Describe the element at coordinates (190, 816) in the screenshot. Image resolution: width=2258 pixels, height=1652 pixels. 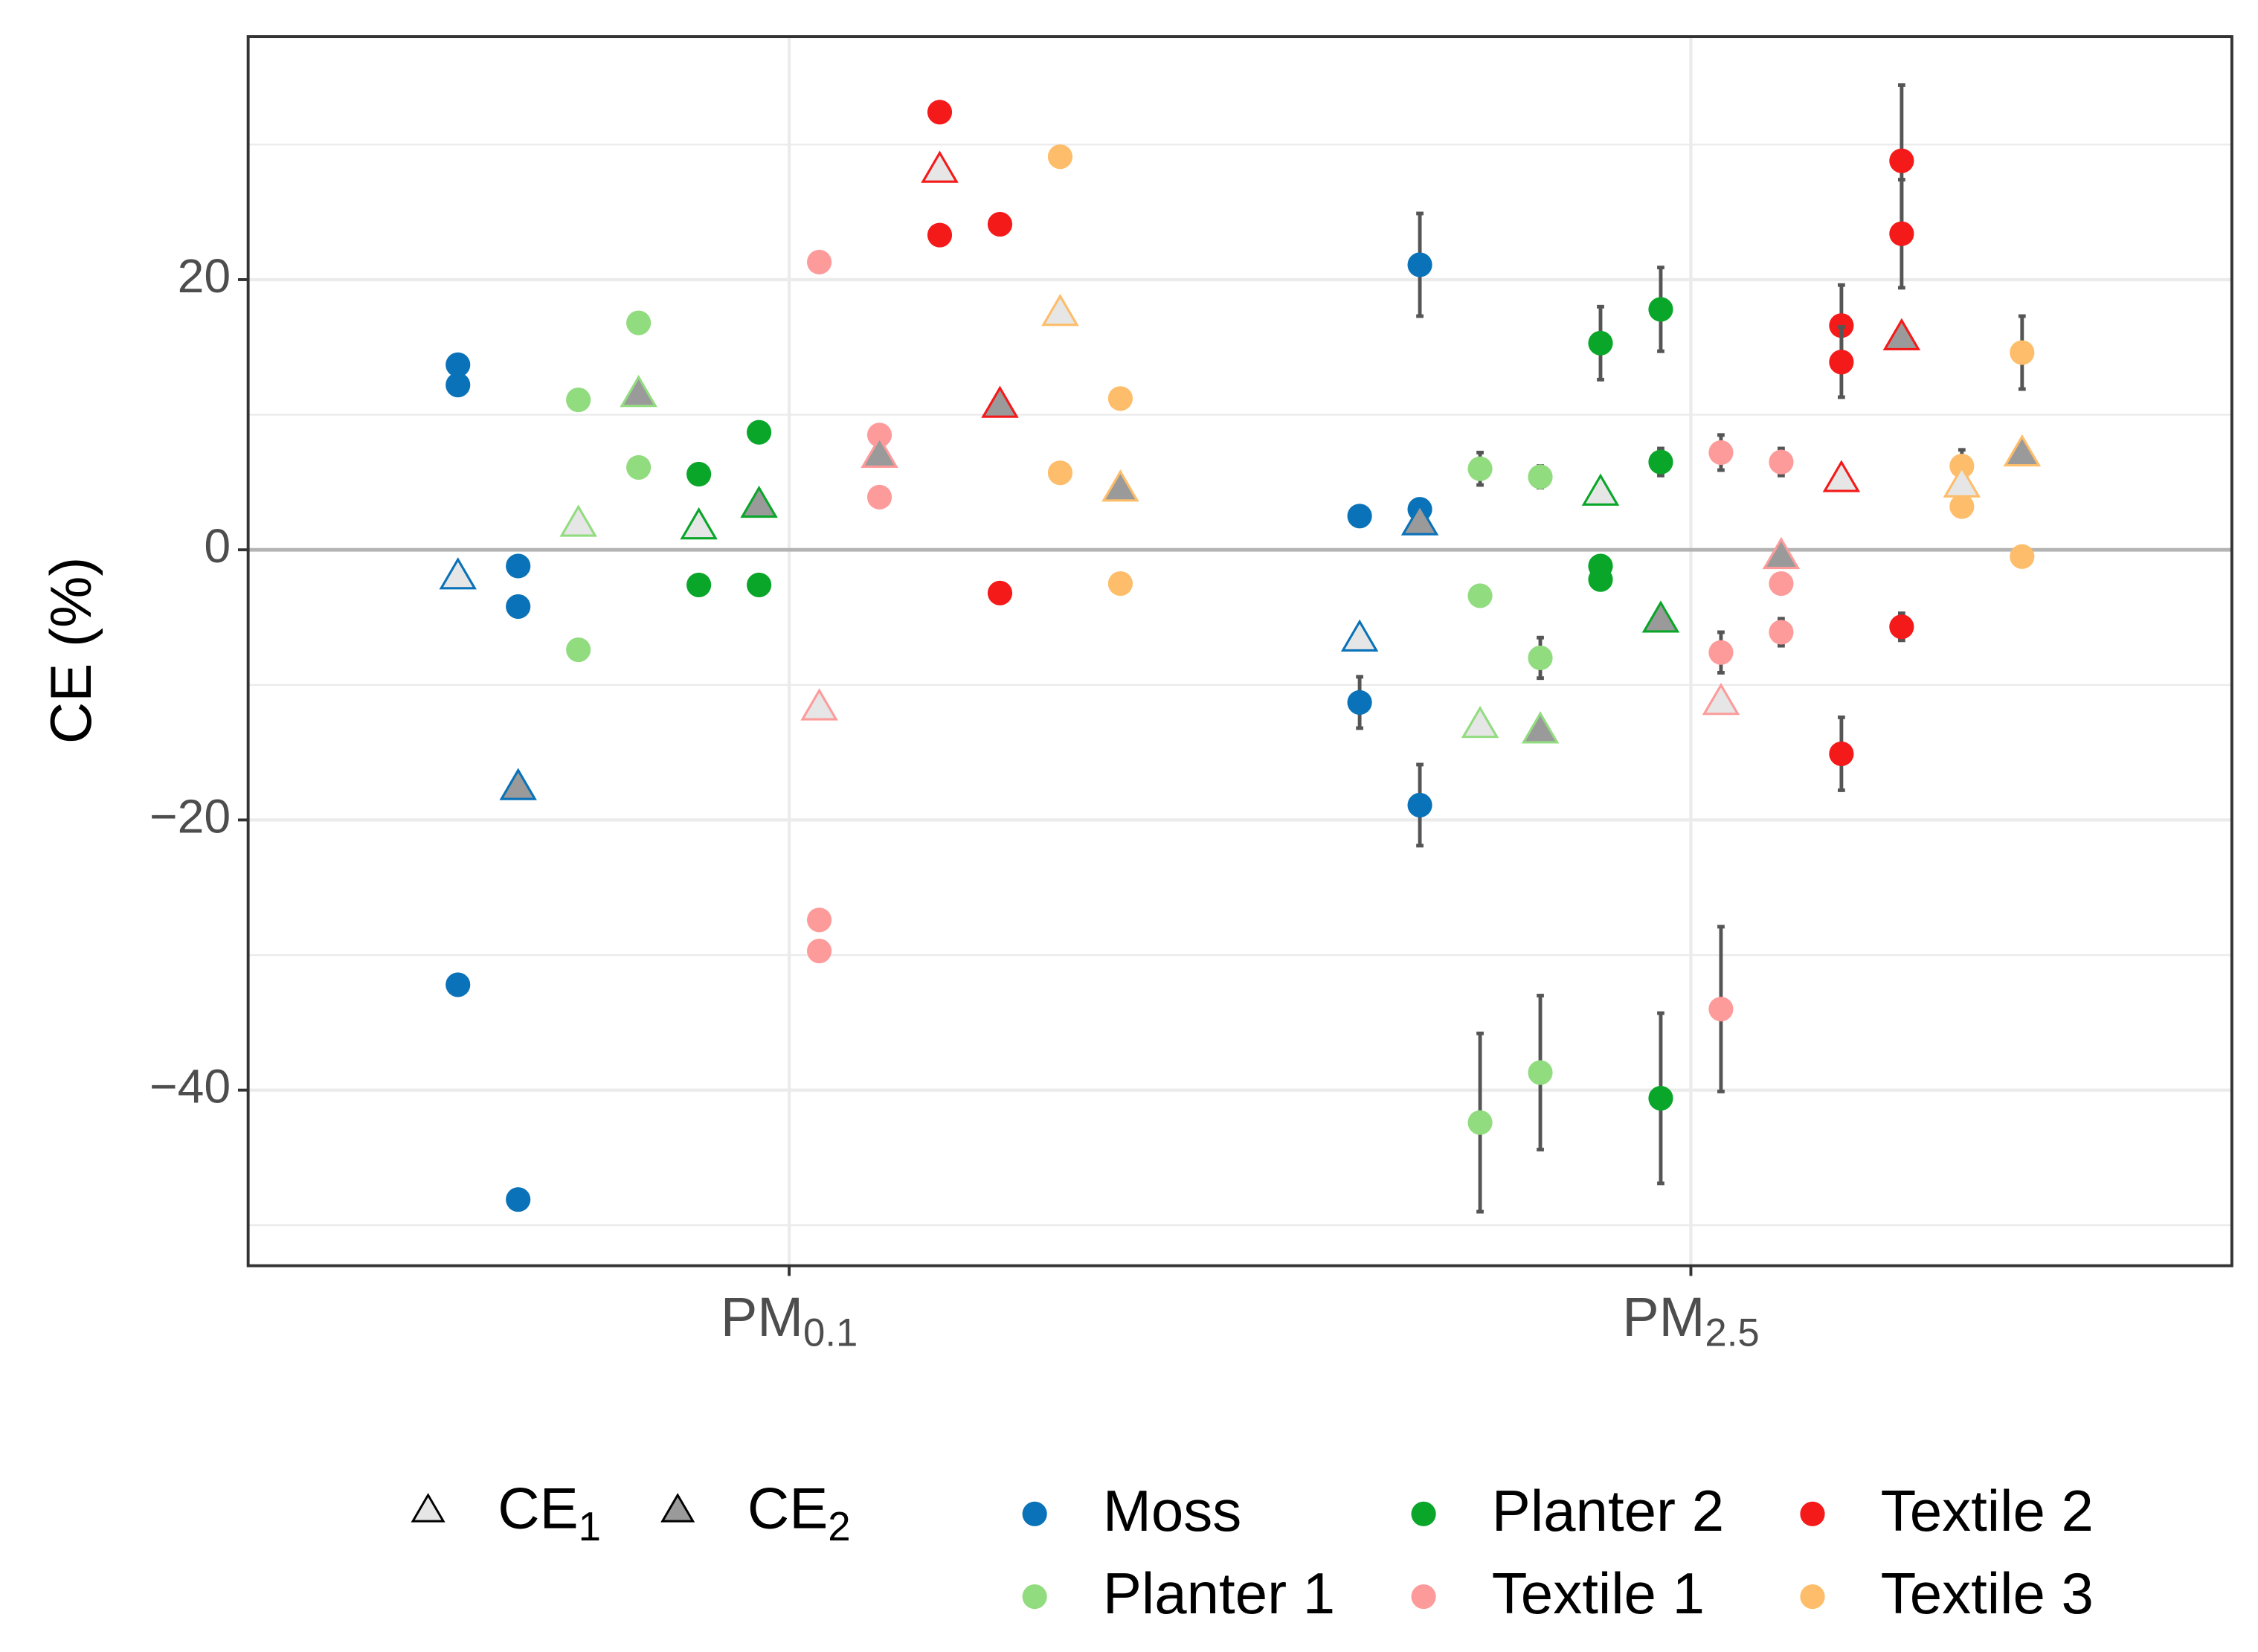
I see `y-tick-label: −20` at that location.